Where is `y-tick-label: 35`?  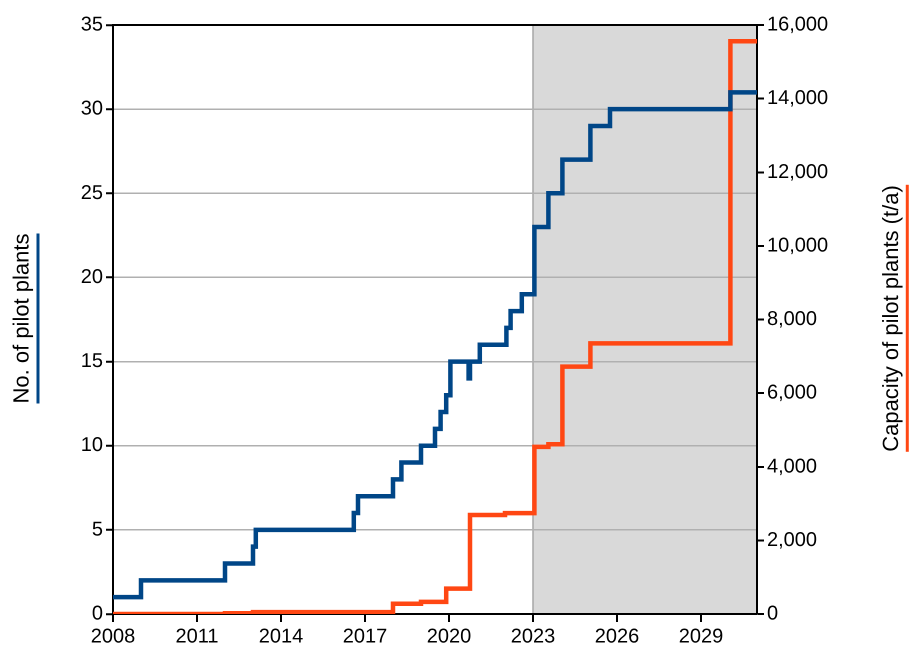 y-tick-label: 35 is located at coordinates (91, 25).